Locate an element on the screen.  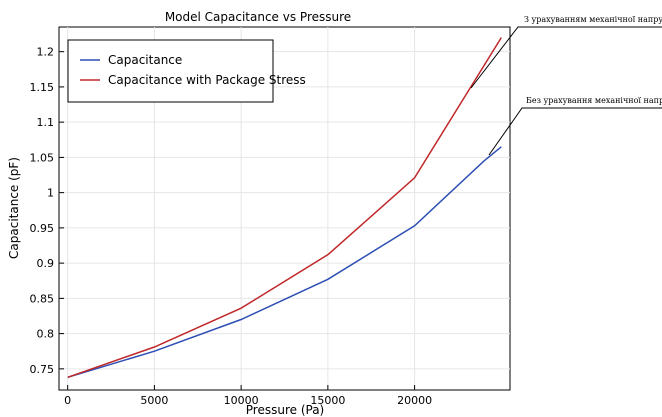
y-tick-label: 1 is located at coordinates (50, 193).